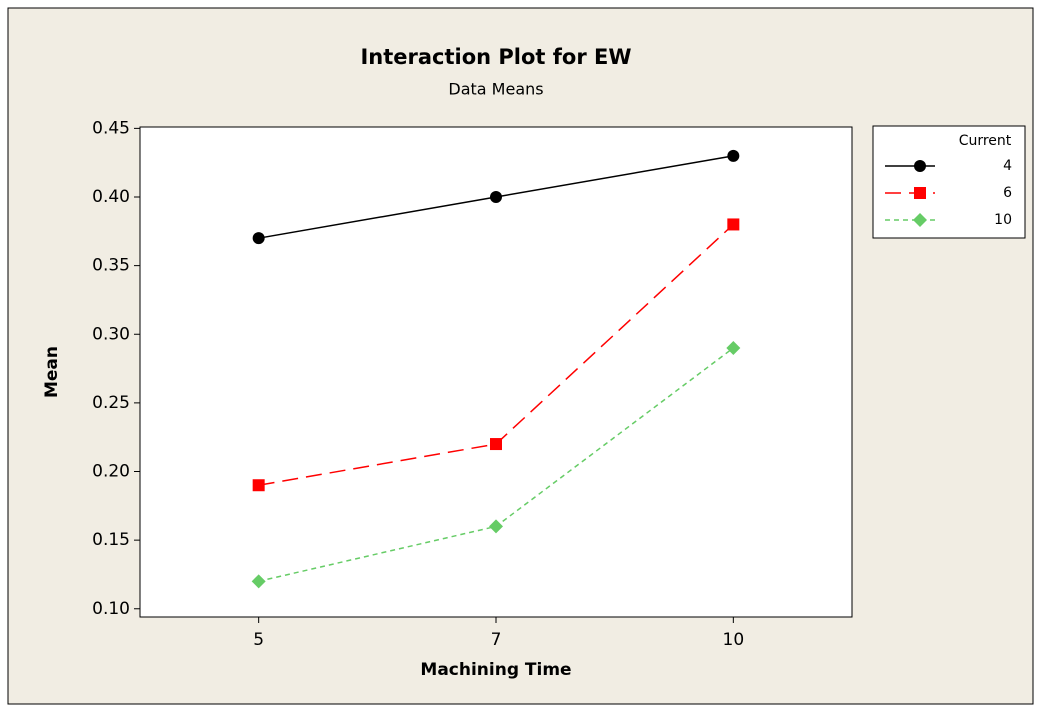 The height and width of the screenshot is (712, 1041). Describe the element at coordinates (258, 640) in the screenshot. I see `x-tick-label: 5` at that location.